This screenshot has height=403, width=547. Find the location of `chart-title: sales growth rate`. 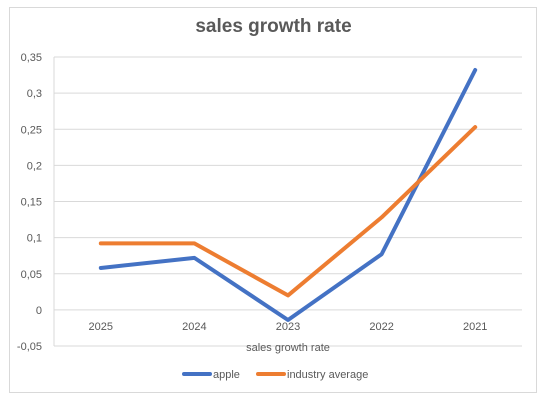

chart-title: sales growth rate is located at coordinates (273, 26).